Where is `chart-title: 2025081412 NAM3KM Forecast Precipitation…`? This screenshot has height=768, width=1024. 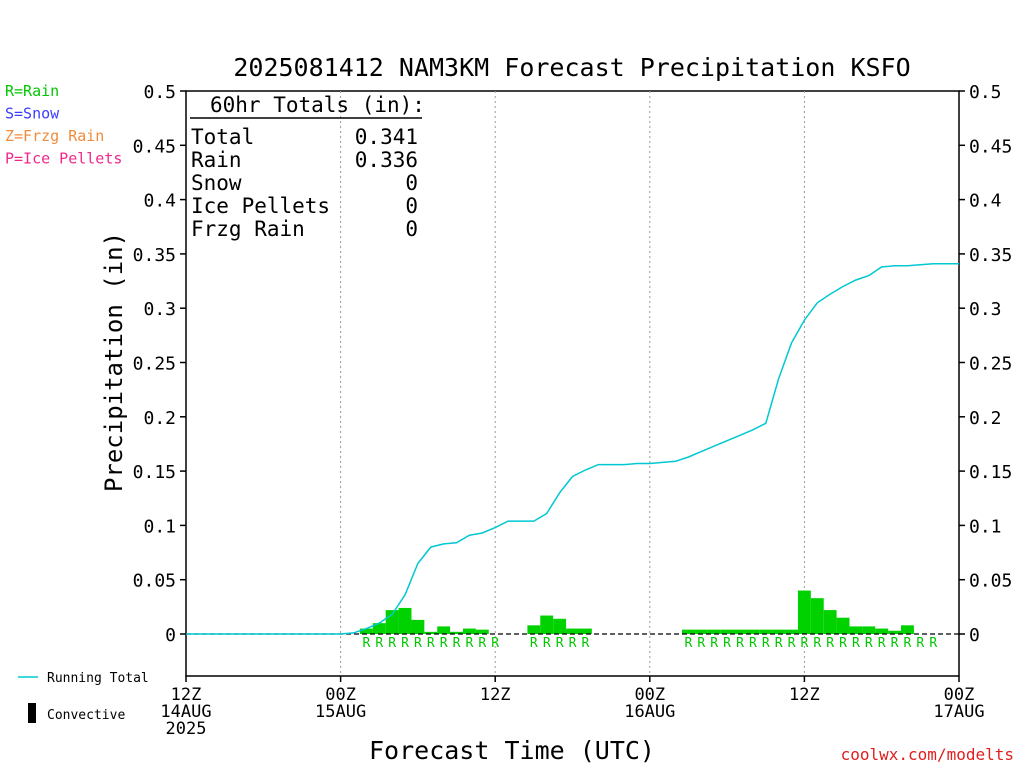
chart-title: 2025081412 NAM3KM Forecast Precipitation… is located at coordinates (571, 67).